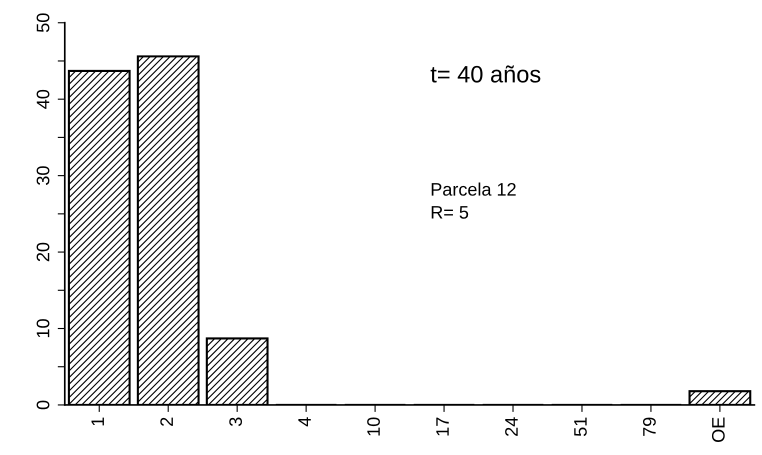 The image size is (762, 455). What do you see at coordinates (304, 421) in the screenshot?
I see `x-tick-label: 4` at bounding box center [304, 421].